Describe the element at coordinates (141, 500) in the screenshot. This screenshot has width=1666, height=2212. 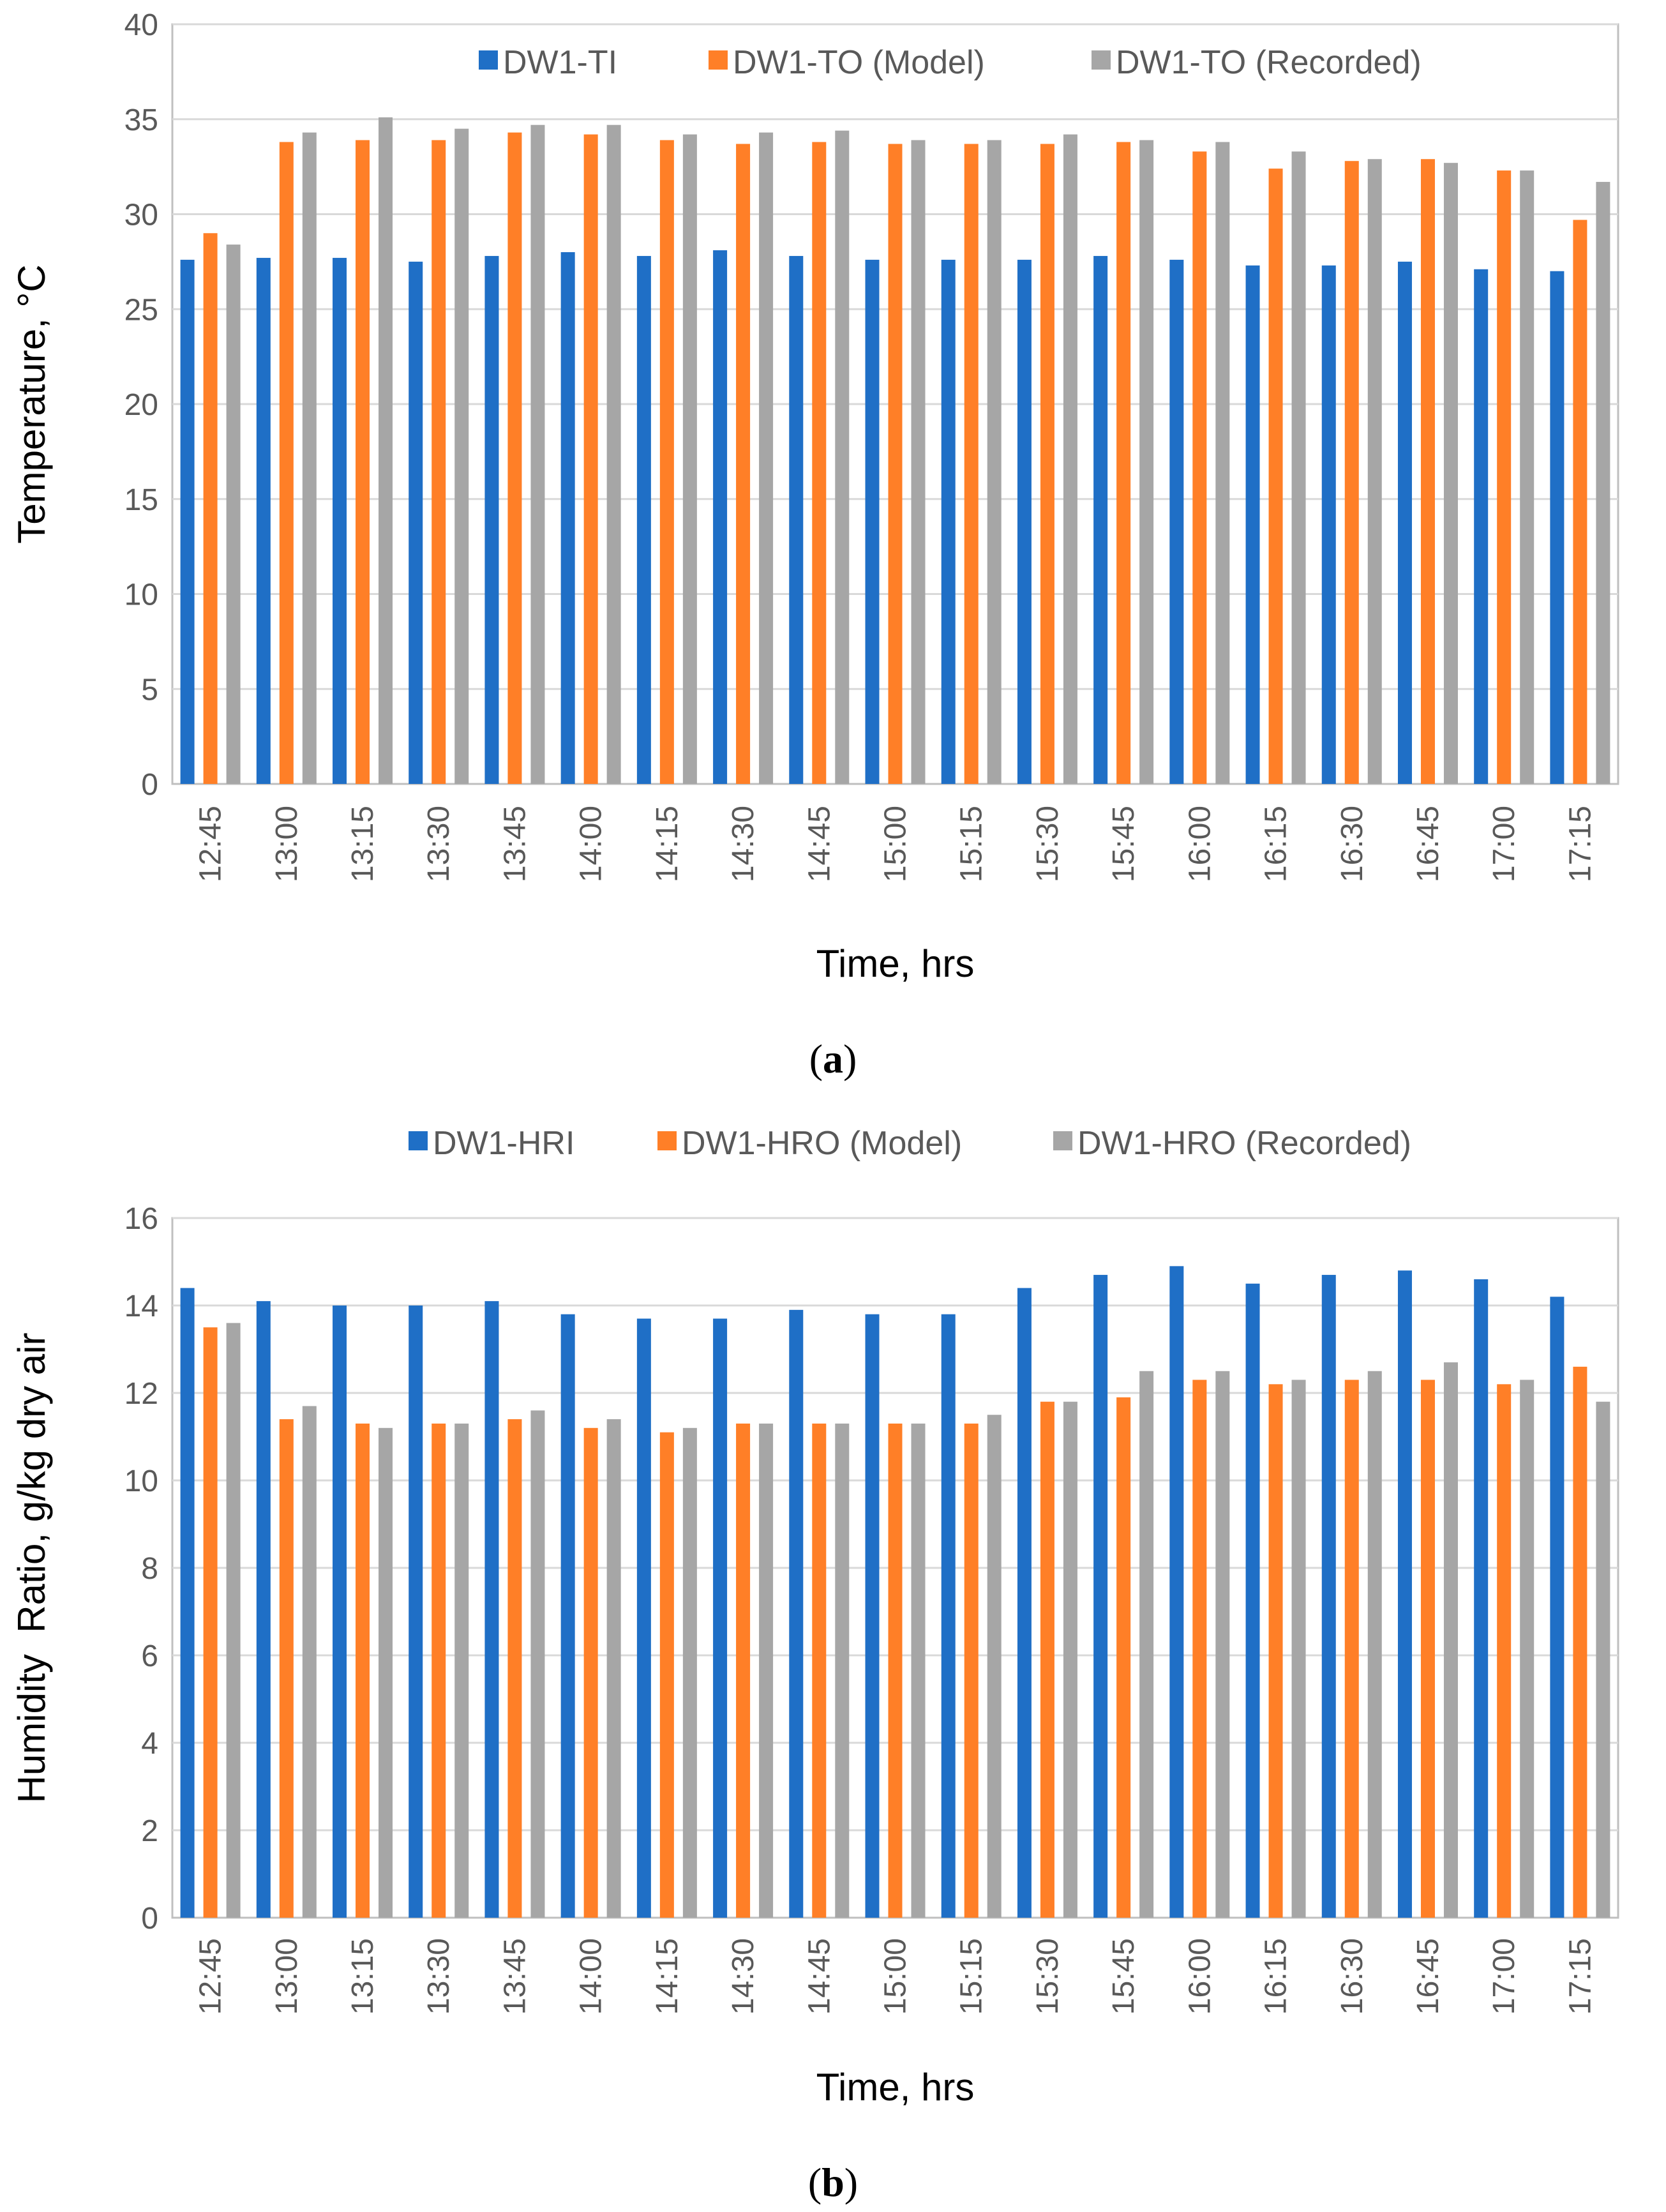
I see `y-tick-label: 15` at that location.